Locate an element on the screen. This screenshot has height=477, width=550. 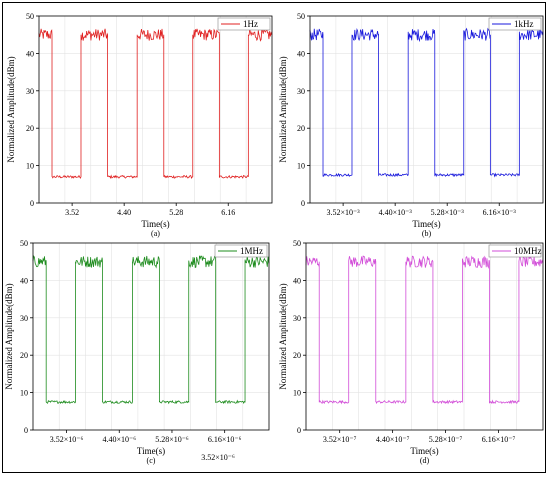
panel-caption: (b) is located at coordinates (427, 233).